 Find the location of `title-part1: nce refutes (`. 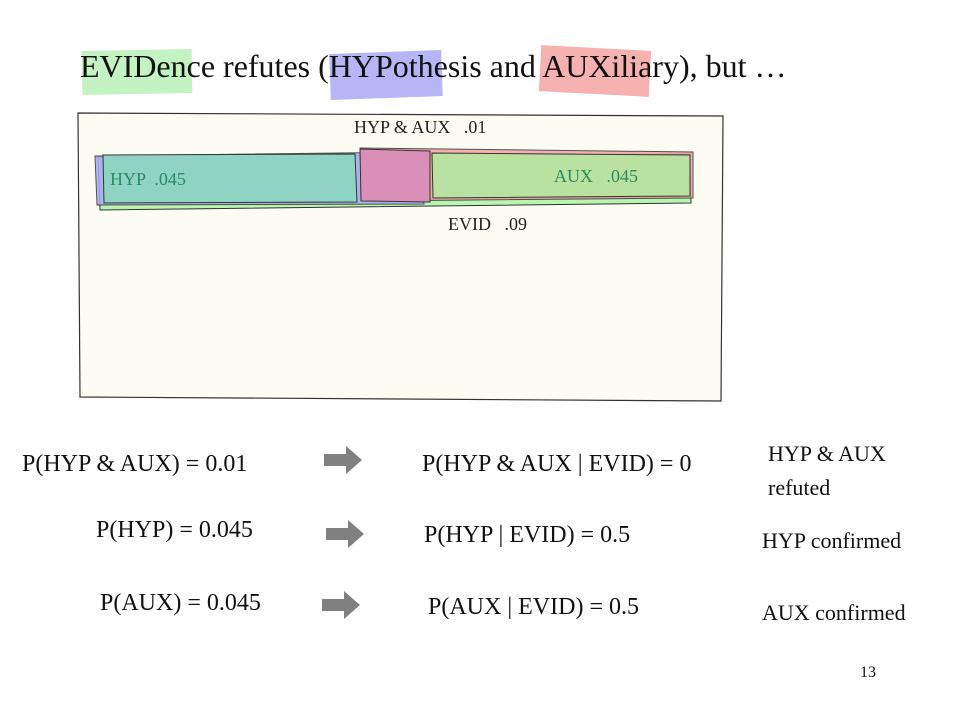

title-part1: nce refutes ( is located at coordinates (249, 66).